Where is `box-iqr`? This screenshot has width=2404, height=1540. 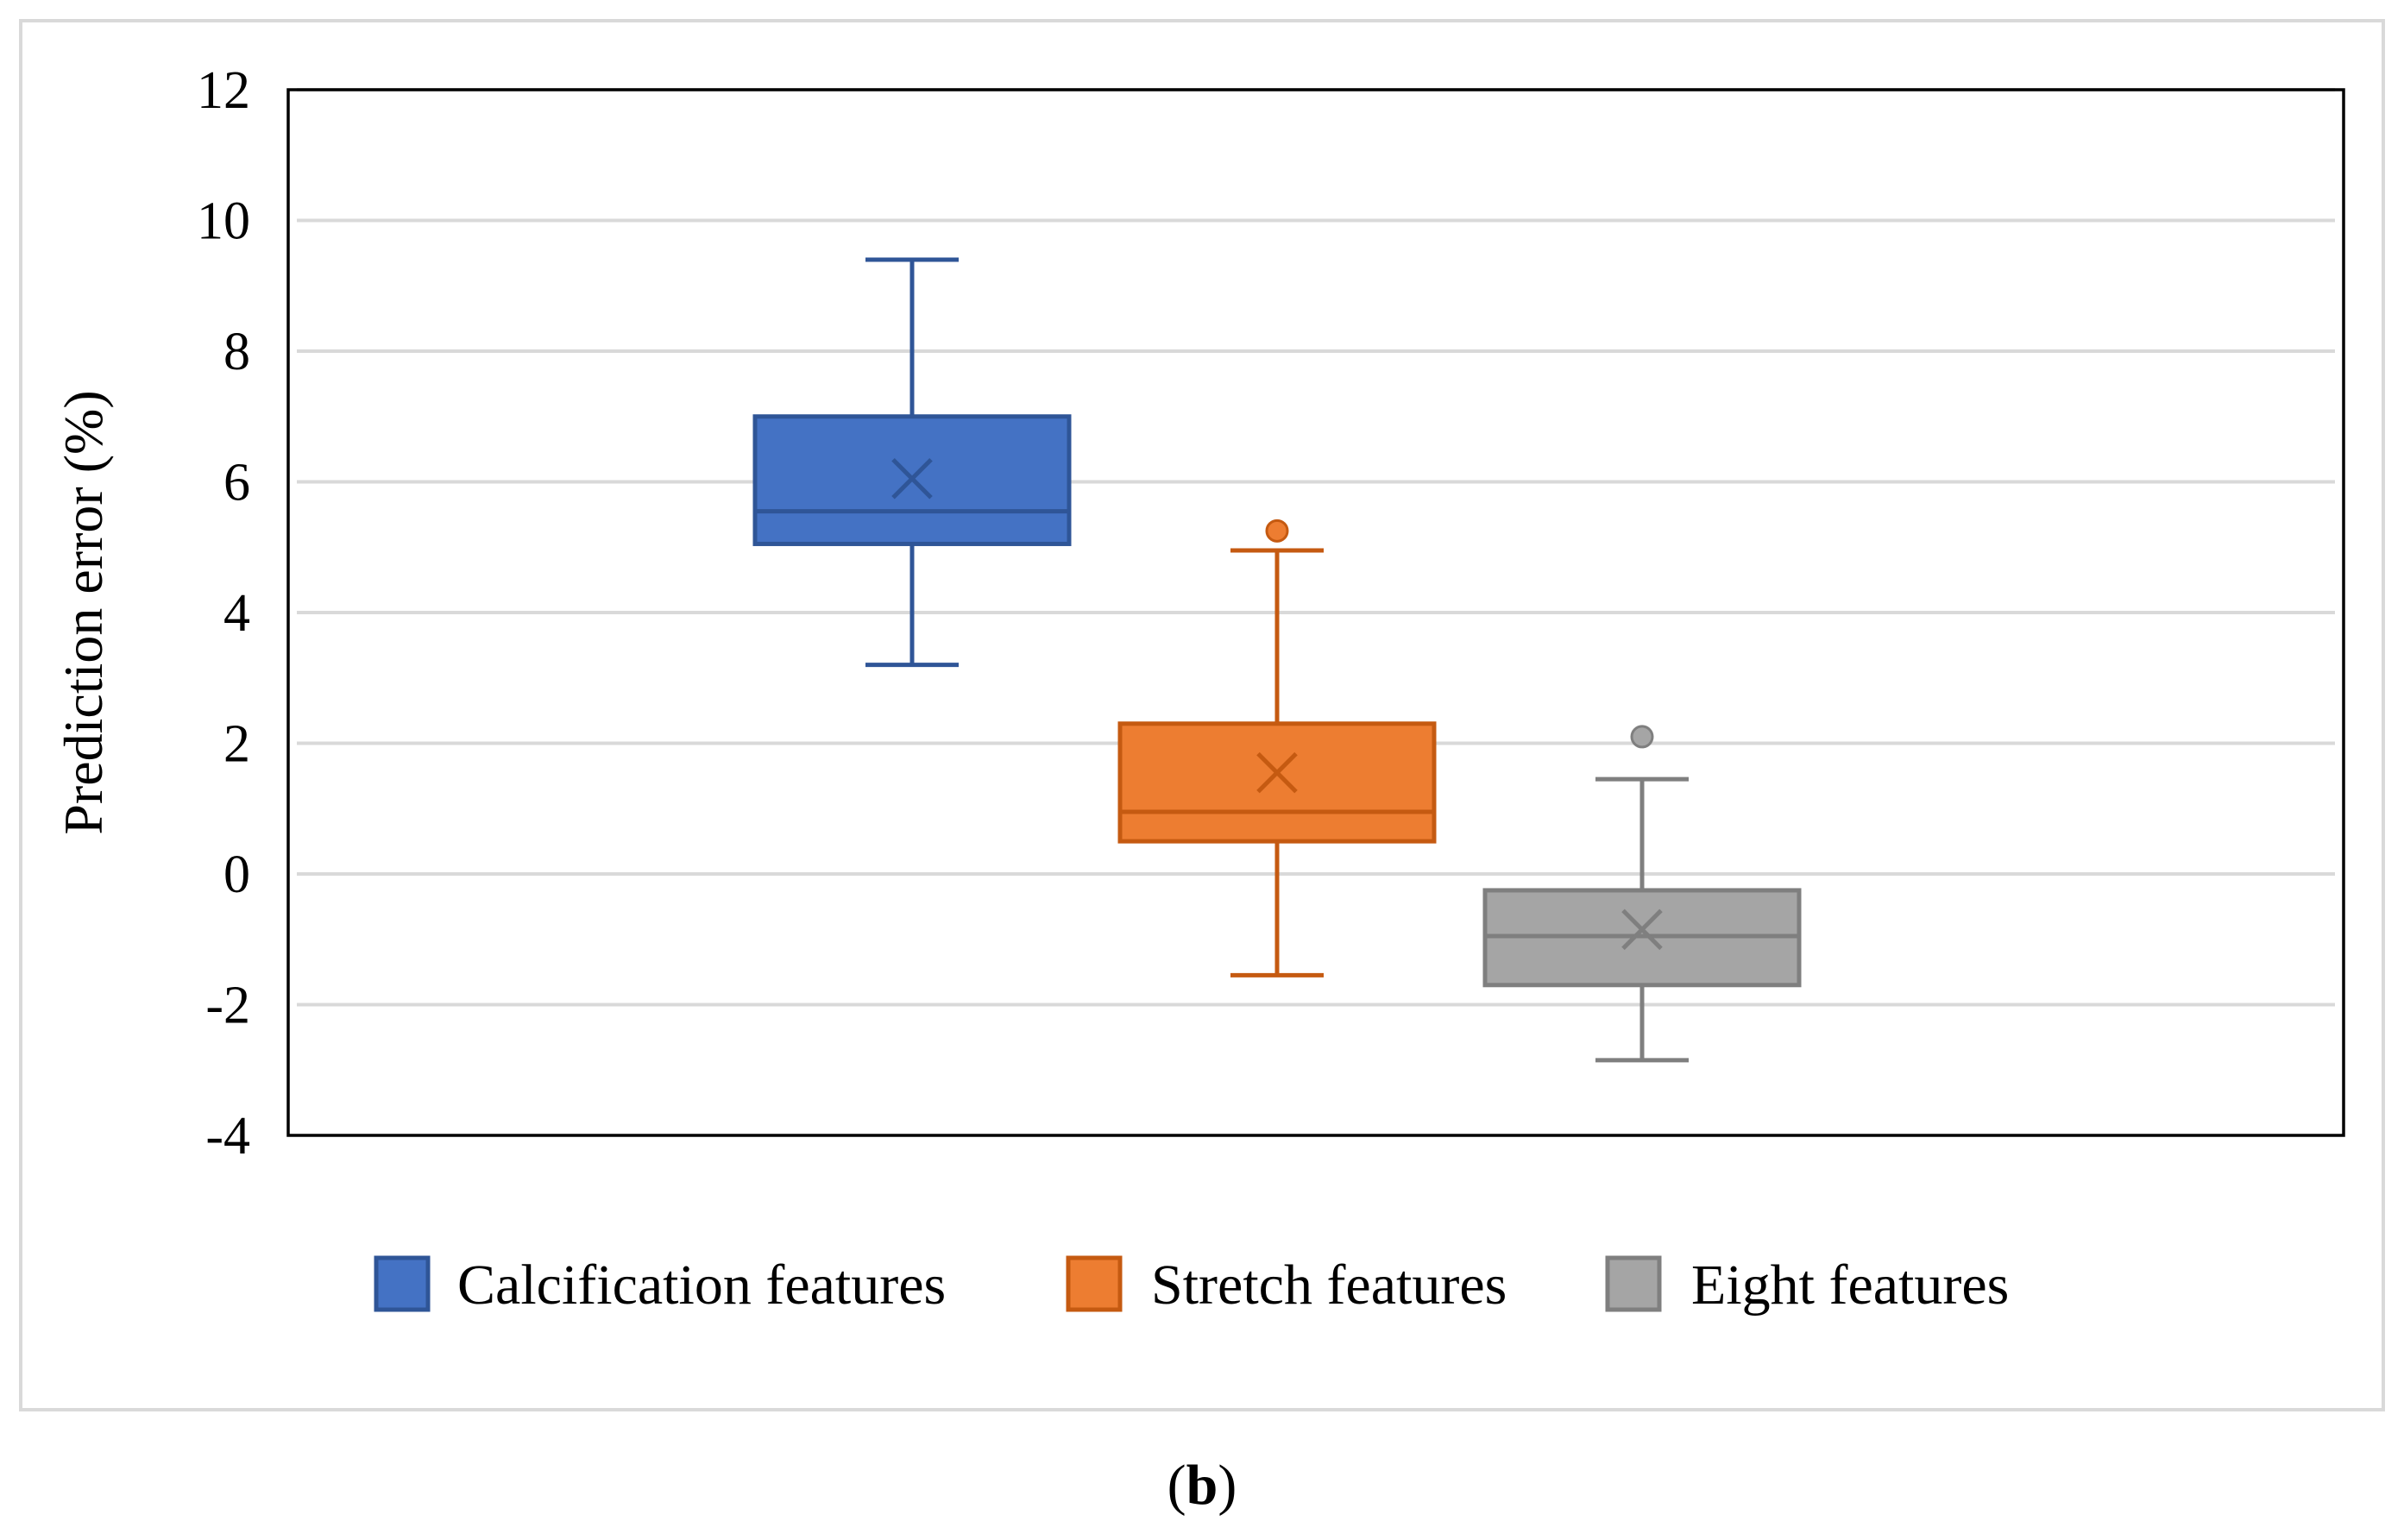
box-iqr is located at coordinates (1277, 782).